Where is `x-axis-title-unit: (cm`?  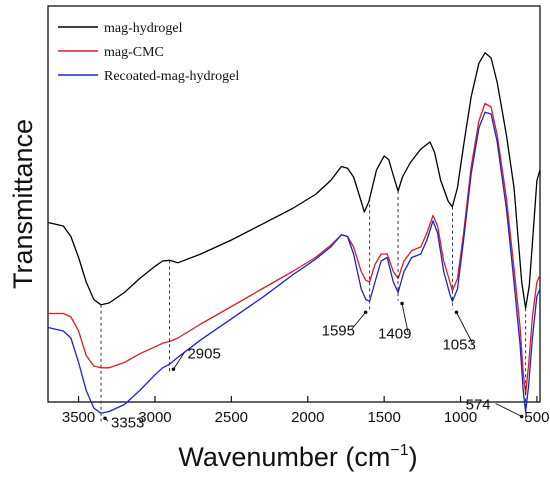 x-axis-title-unit: (cm is located at coordinates (367, 457).